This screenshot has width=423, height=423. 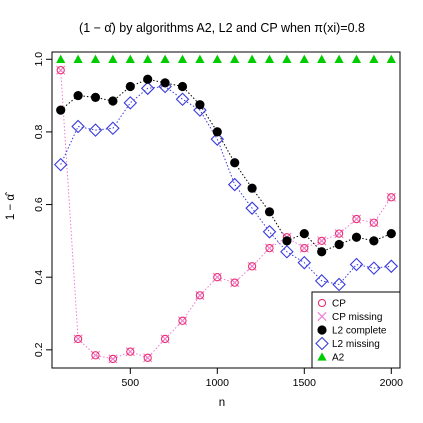 What do you see at coordinates (39, 59) in the screenshot?
I see `y-tick-label: 1.0` at bounding box center [39, 59].